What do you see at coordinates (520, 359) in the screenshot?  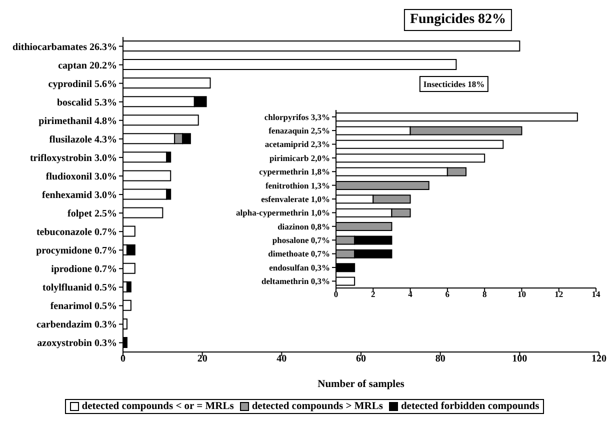 I see `x-tick-label: 100` at bounding box center [520, 359].